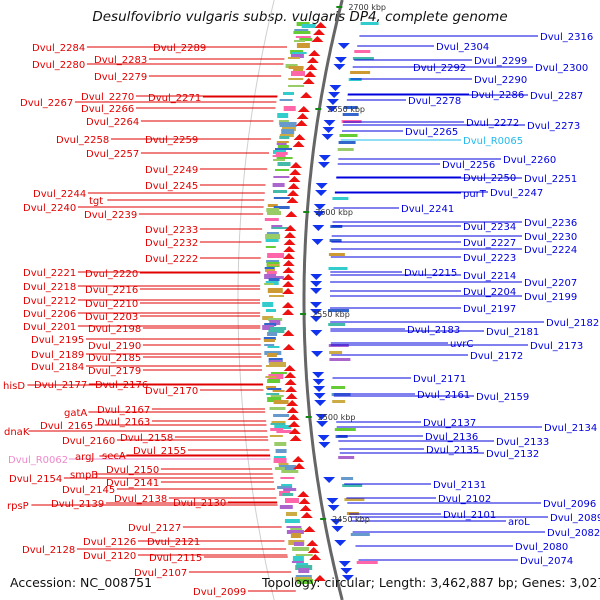 This screenshot has width=600, height=600. I want to click on gene-label-left: Dvul_2185, so click(114, 358).